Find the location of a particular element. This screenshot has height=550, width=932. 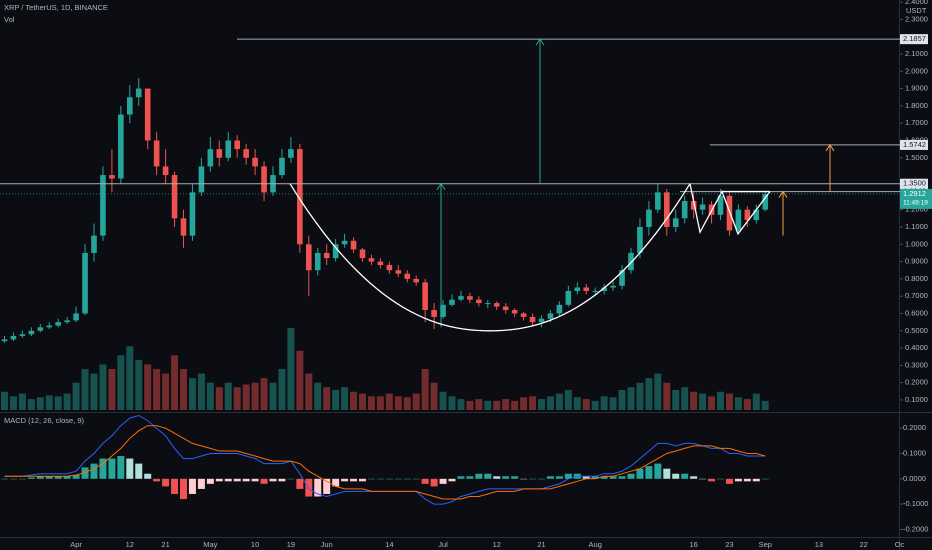

y-tick-label: 0.0000 is located at coordinates (914, 478).